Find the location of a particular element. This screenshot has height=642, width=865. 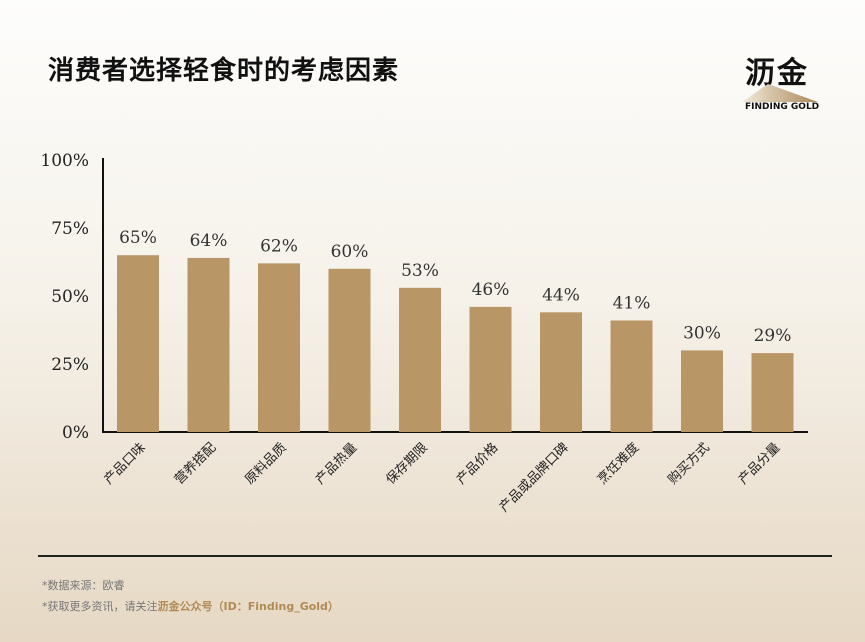

x-tick-label: 产品价格 is located at coordinates (477, 464).